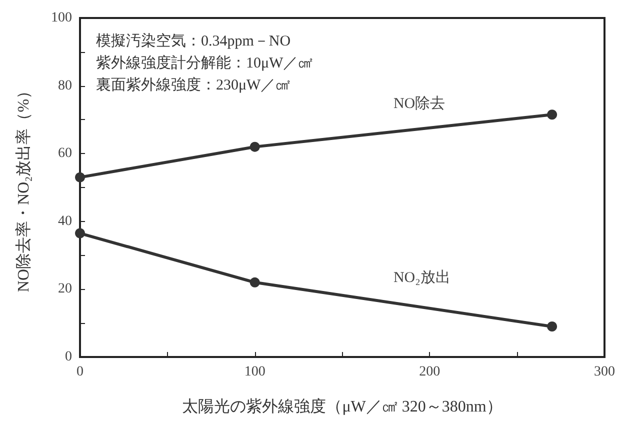 Image resolution: width=618 pixels, height=423 pixels. Describe the element at coordinates (429, 372) in the screenshot. I see `x-tick-label: 200` at that location.